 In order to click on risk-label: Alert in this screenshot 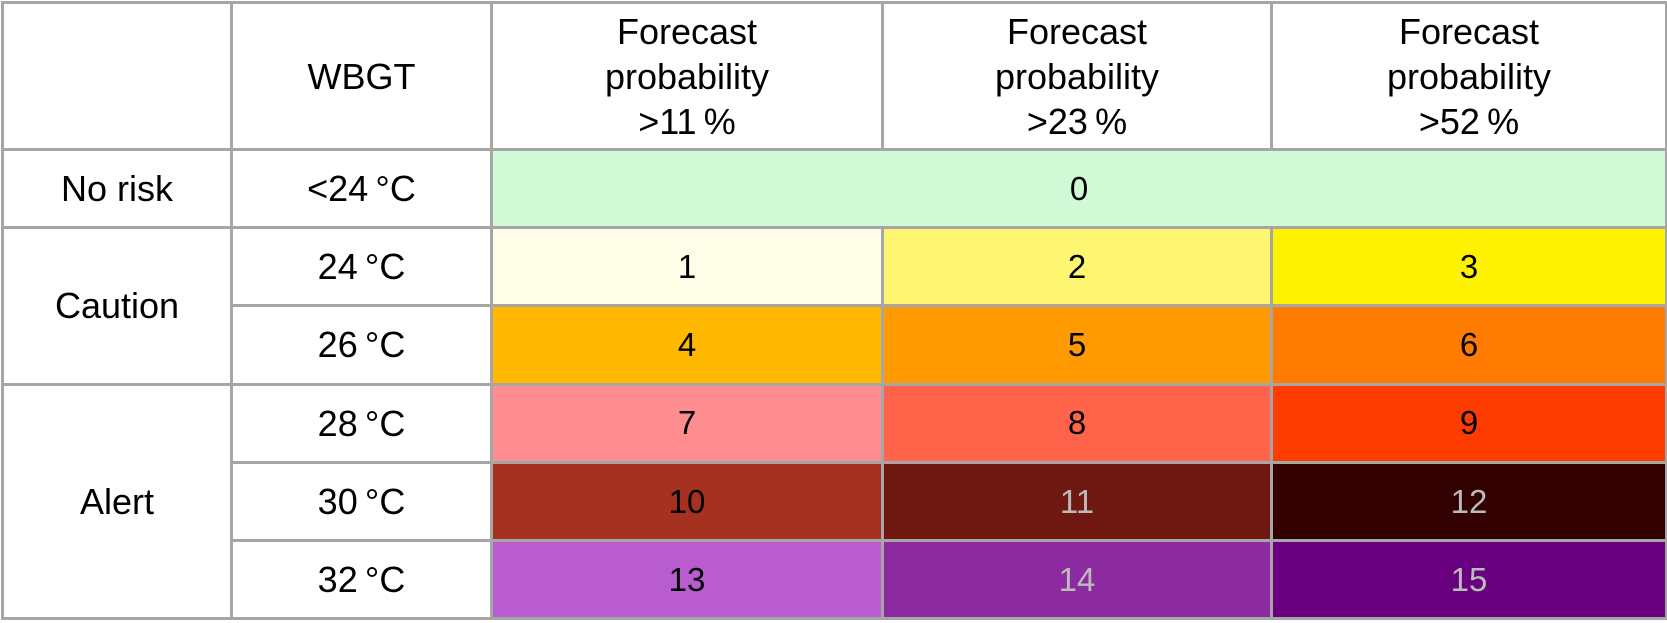, I will do `click(117, 501)`.